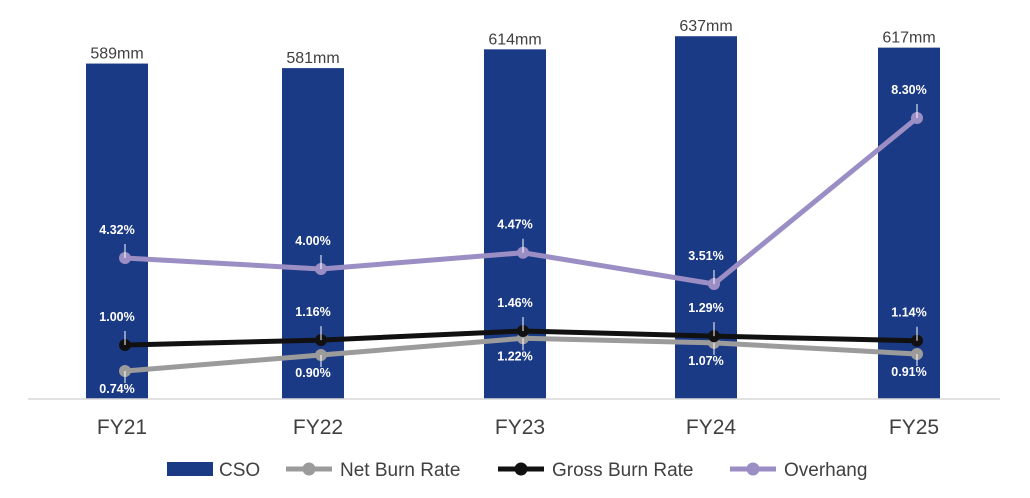 The image size is (1030, 498). What do you see at coordinates (825, 470) in the screenshot?
I see `legend-label-overhang: Overhang` at bounding box center [825, 470].